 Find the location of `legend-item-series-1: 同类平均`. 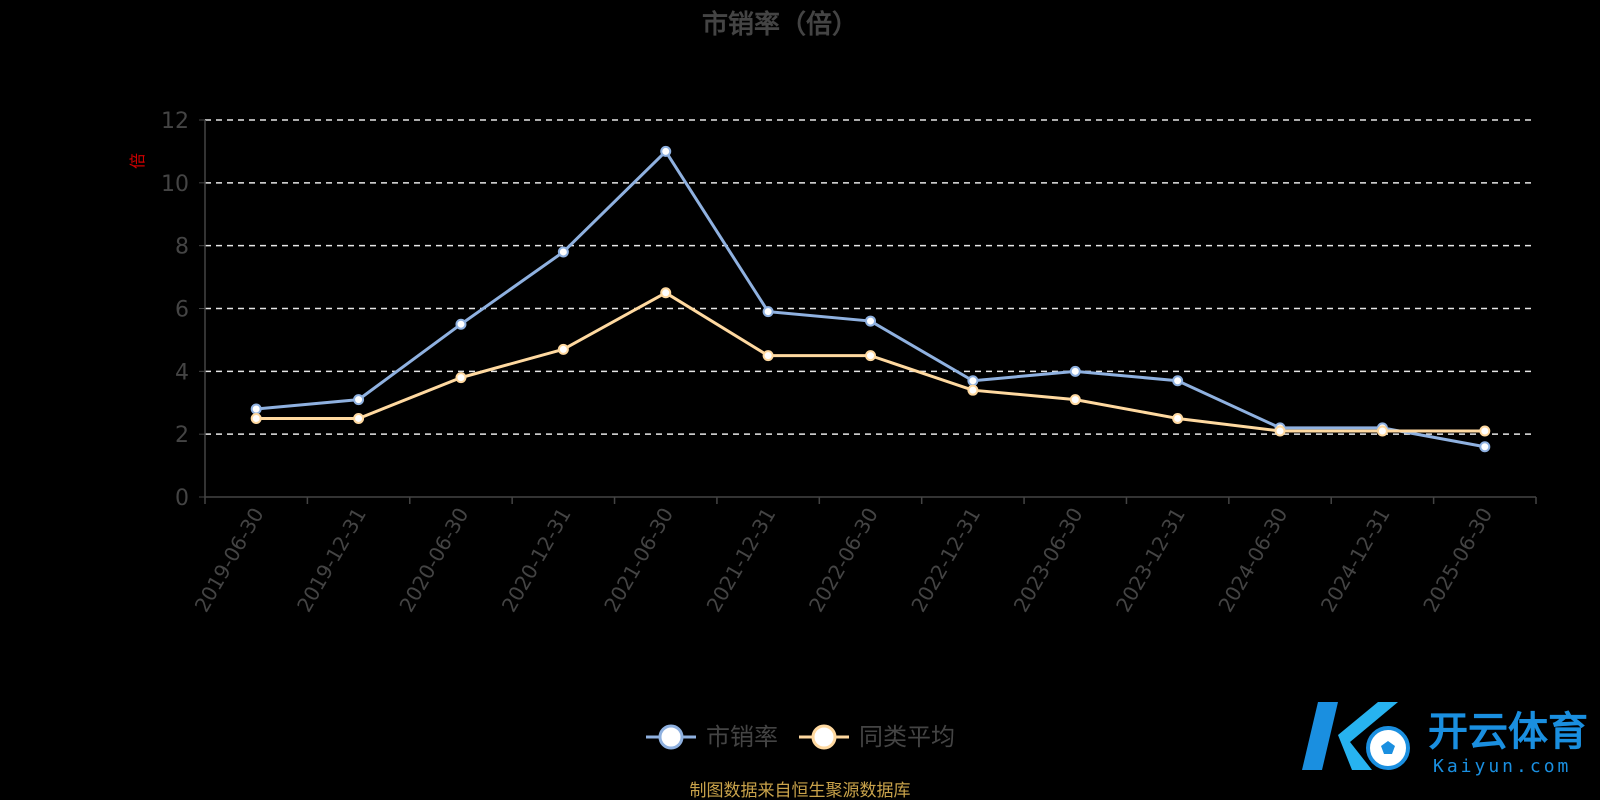

legend-item-series-1: 同类平均 is located at coordinates (877, 737).